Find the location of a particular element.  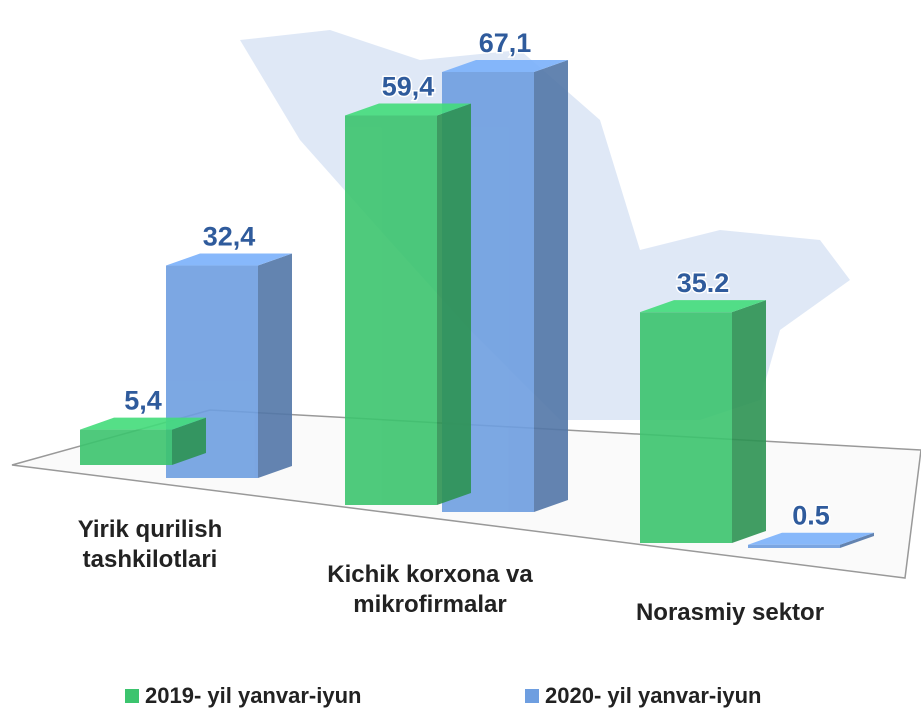

value-label: 5,4 is located at coordinates (143, 401).